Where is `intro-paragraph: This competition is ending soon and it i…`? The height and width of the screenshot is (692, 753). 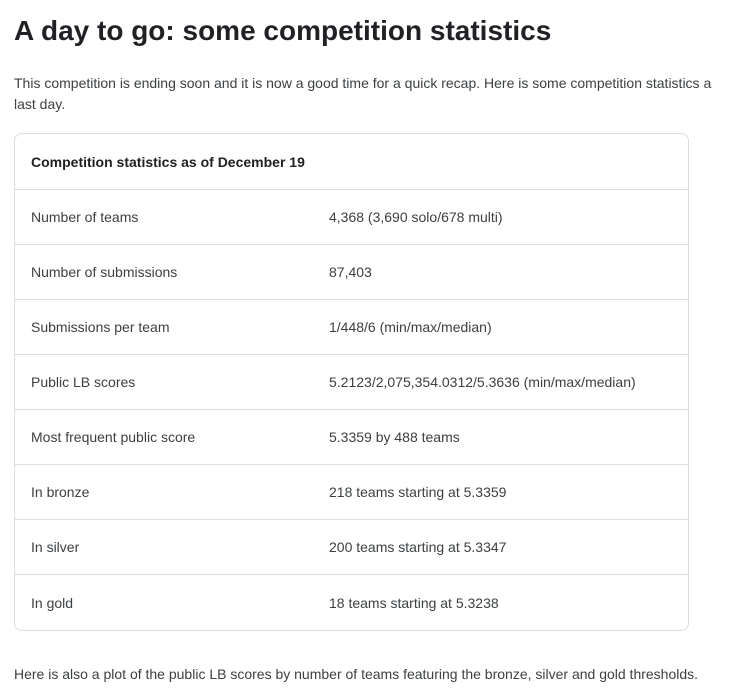 intro-paragraph: This competition is ending soon and it i… is located at coordinates (383, 94).